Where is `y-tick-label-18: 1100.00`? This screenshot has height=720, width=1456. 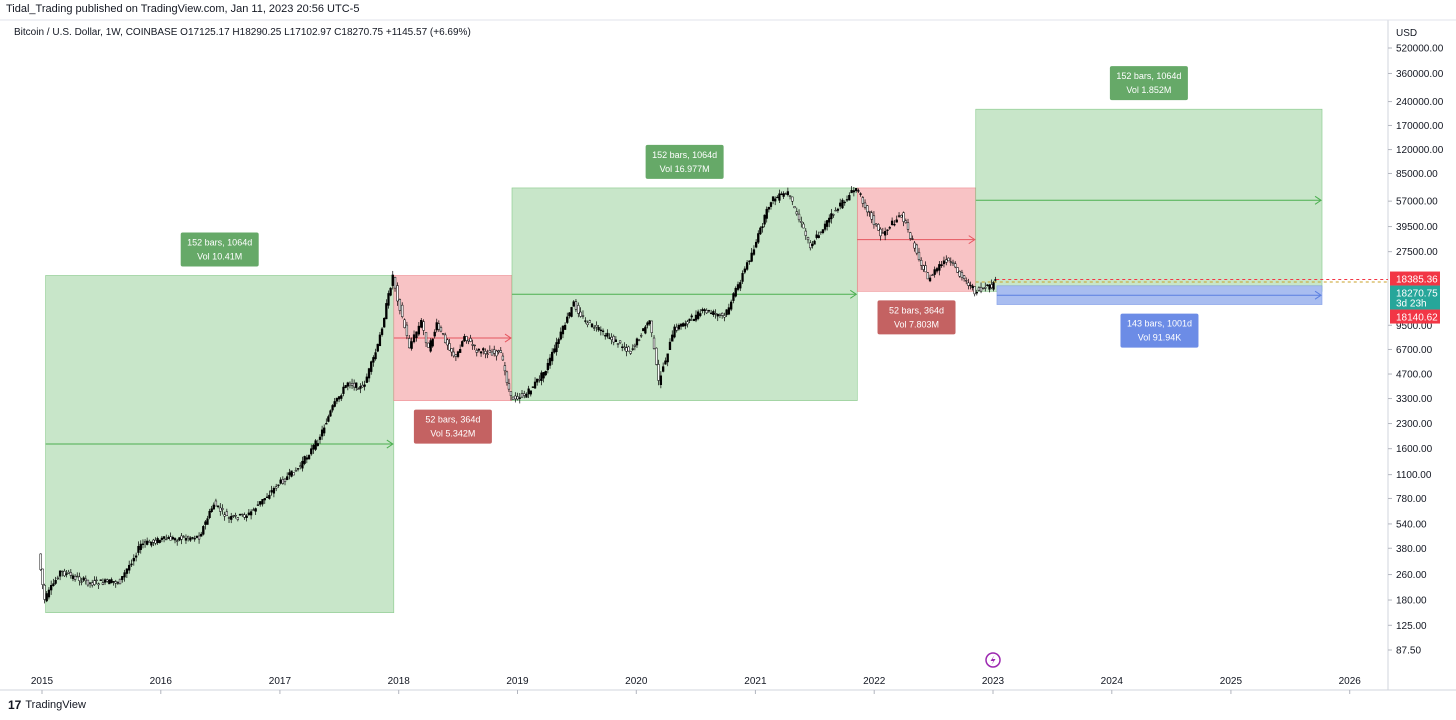 y-tick-label-18: 1100.00 is located at coordinates (1414, 475).